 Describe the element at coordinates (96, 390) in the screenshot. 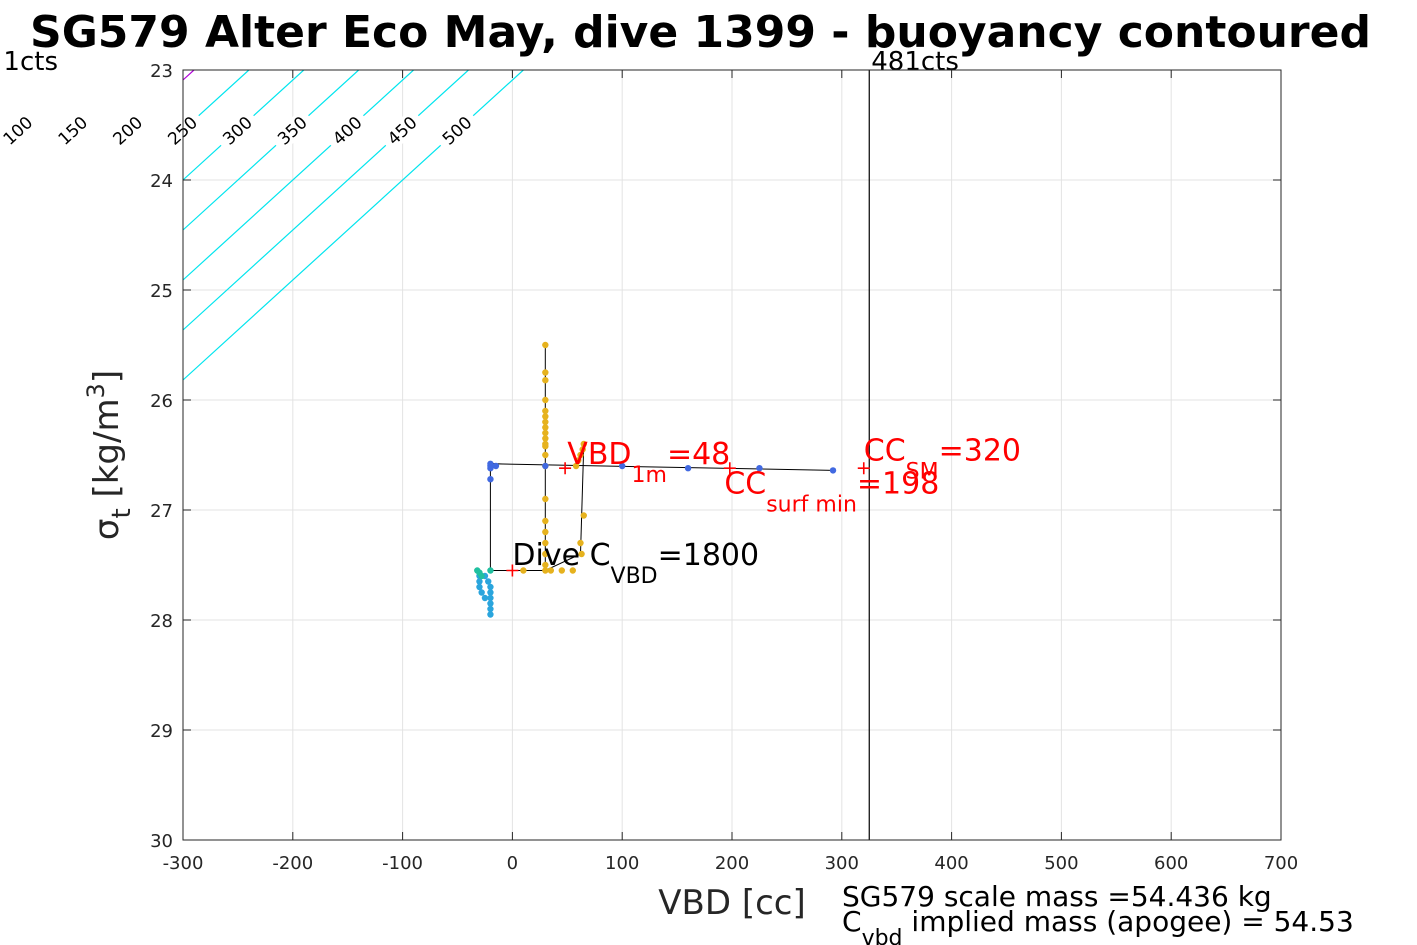

I see `y-axis-label-sup: 3` at that location.